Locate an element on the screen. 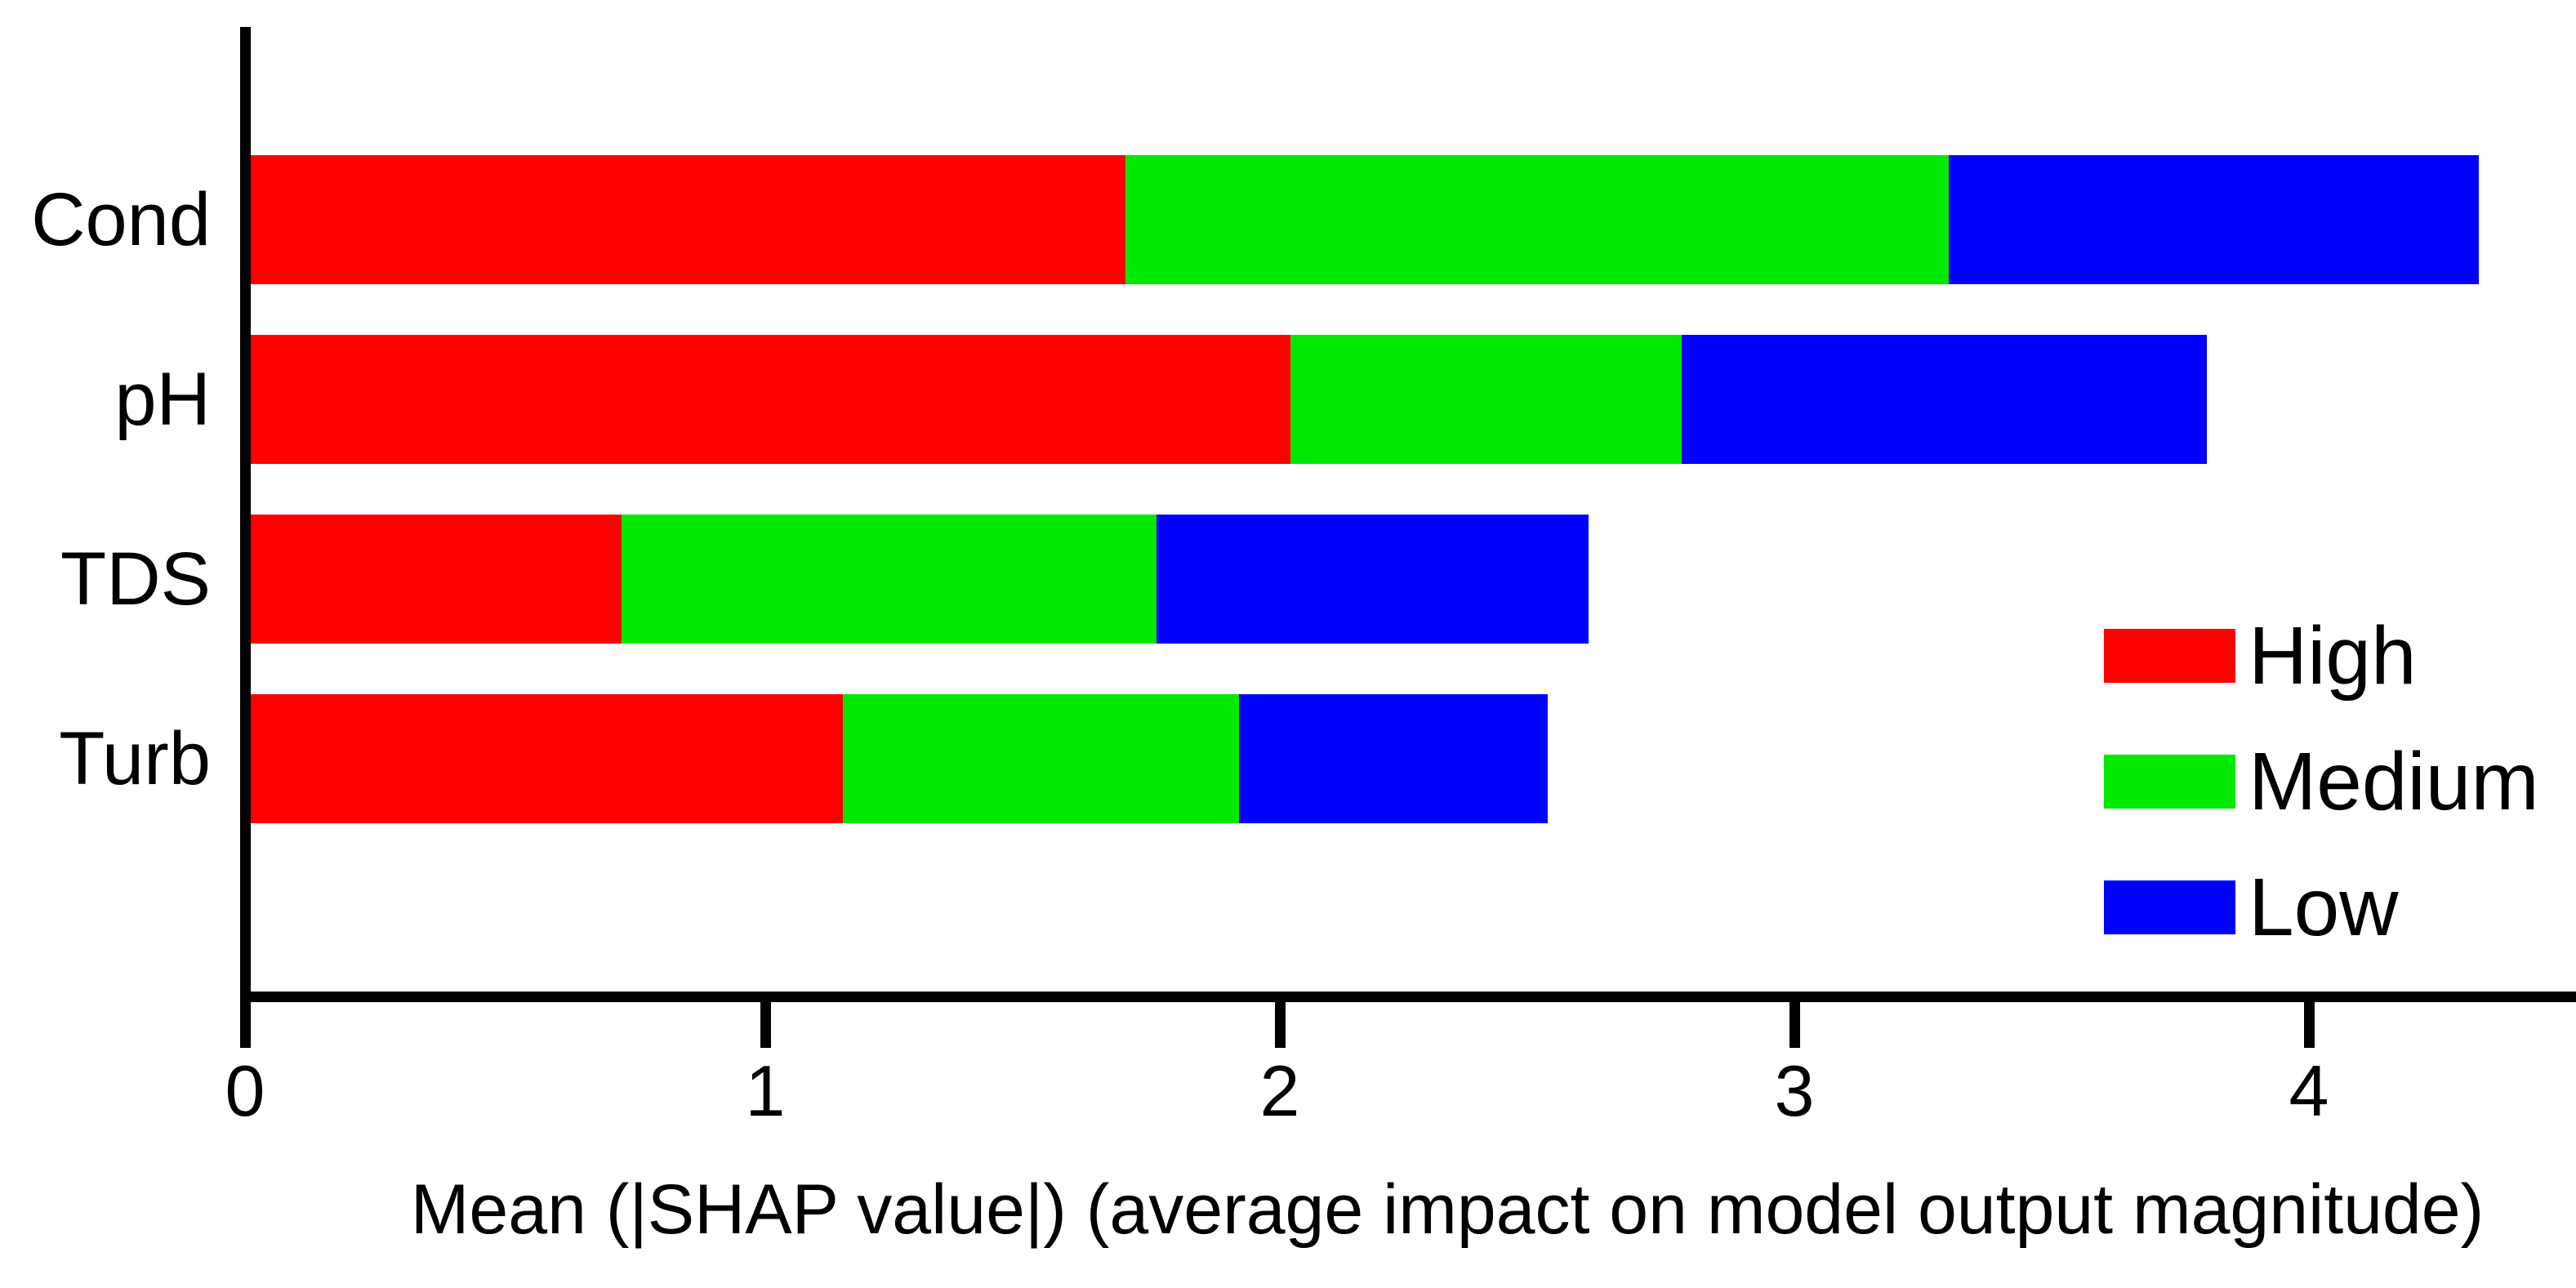 The image size is (2576, 1288). bar-ph is located at coordinates (1229, 399).